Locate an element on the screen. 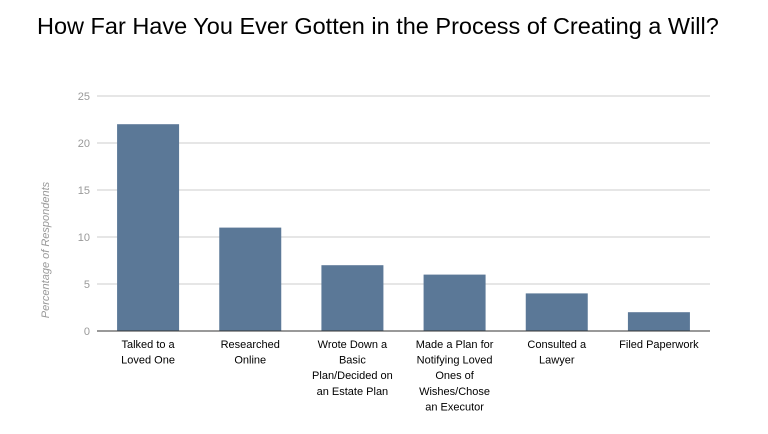 The height and width of the screenshot is (434, 768). x-category-label: Consulted a Lawyer is located at coordinates (557, 353).